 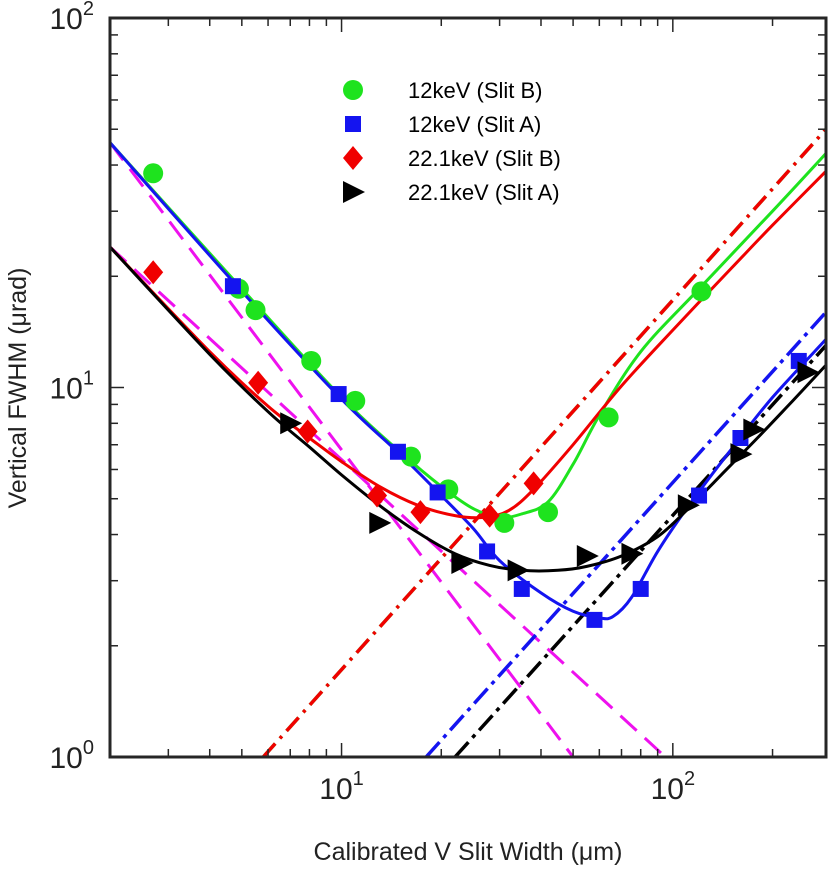 I want to click on legend-label: 12keV (Slit A), so click(x=474, y=124).